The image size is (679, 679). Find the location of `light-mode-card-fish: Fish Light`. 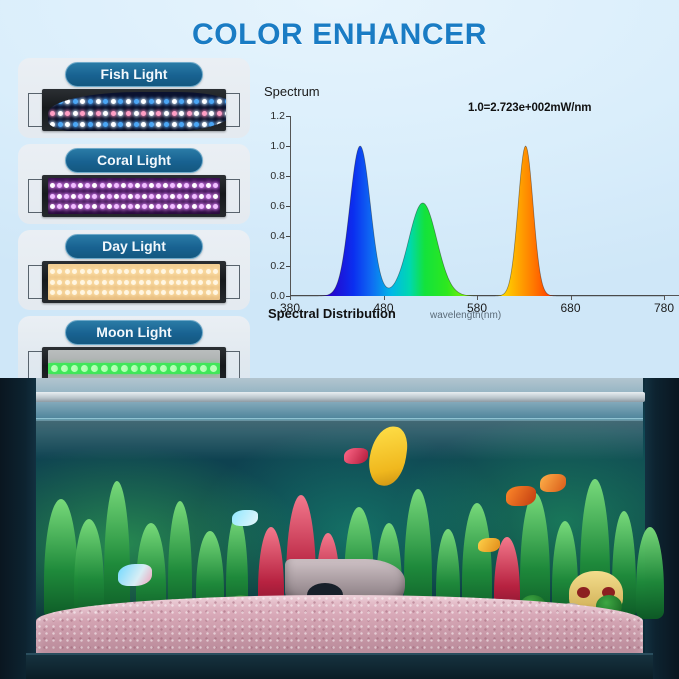

light-mode-card-fish: Fish Light is located at coordinates (134, 98).